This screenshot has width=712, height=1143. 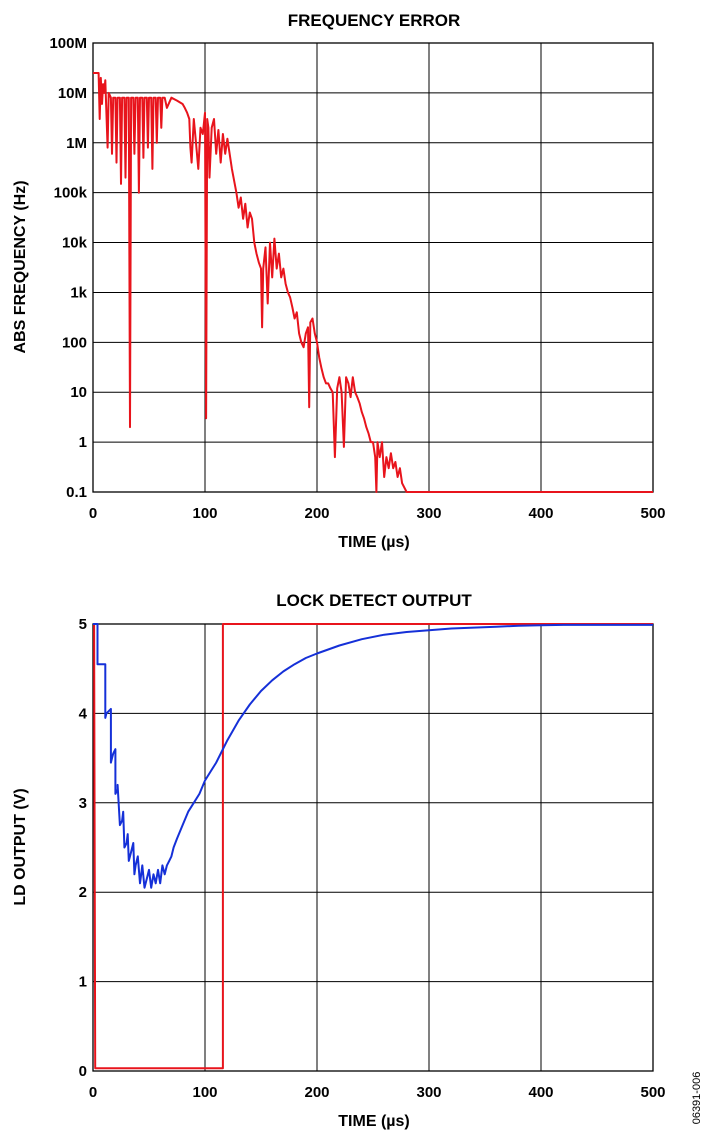 What do you see at coordinates (428, 513) in the screenshot?
I see `c1-x-tick-label-3: 300` at bounding box center [428, 513].